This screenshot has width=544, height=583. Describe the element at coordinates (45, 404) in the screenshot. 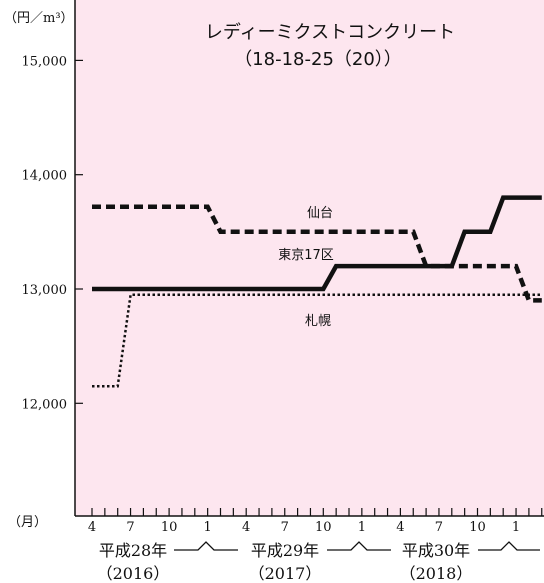

I see `y-tick-label: 12,000` at that location.